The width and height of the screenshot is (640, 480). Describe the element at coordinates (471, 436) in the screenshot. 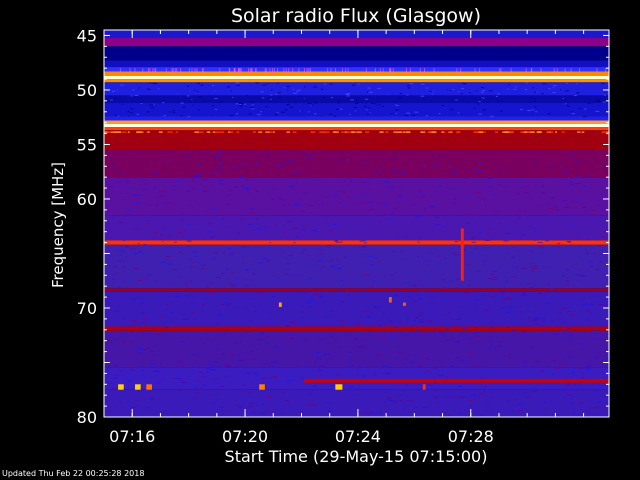

I see `x-tick-label: 07:28` at that location.